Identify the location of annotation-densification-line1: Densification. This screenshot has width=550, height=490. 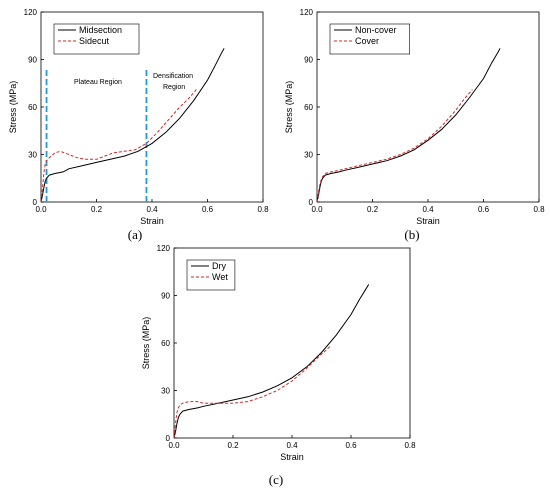
(173, 76).